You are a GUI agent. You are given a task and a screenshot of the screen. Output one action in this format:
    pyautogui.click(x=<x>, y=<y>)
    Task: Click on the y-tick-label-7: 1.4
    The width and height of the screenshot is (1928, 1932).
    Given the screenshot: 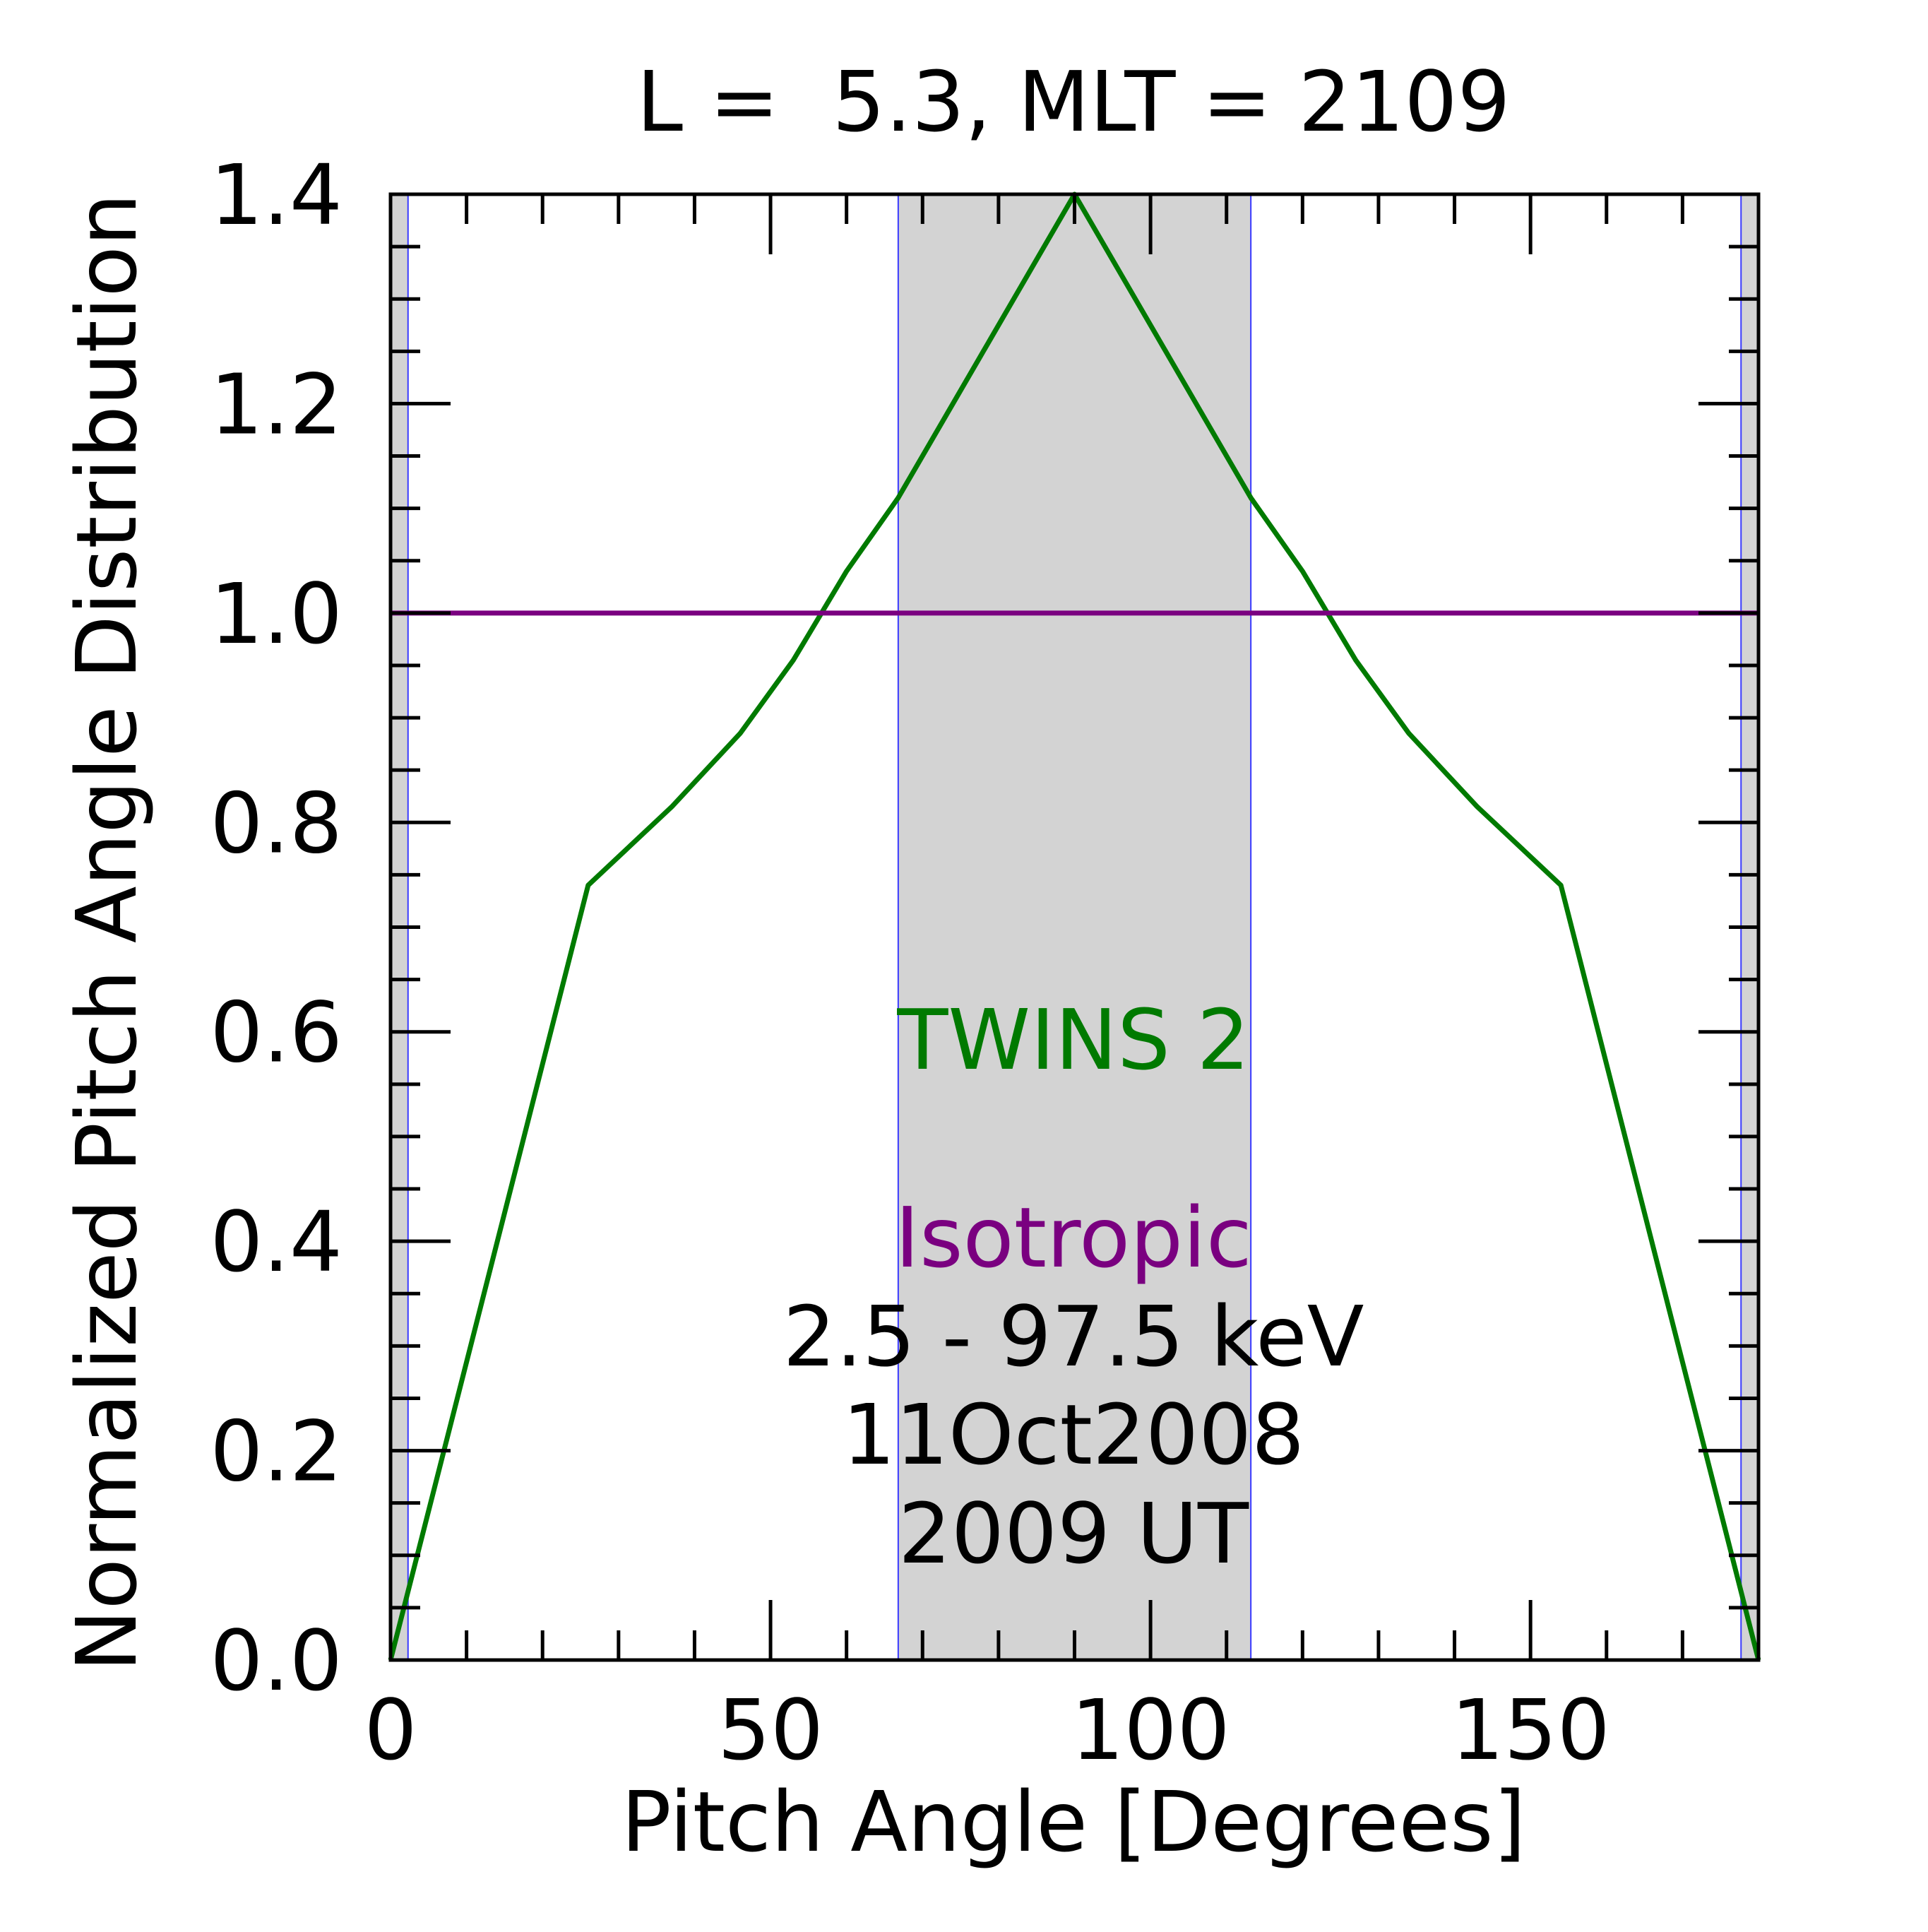 What is the action you would take?
    pyautogui.click(x=277, y=195)
    